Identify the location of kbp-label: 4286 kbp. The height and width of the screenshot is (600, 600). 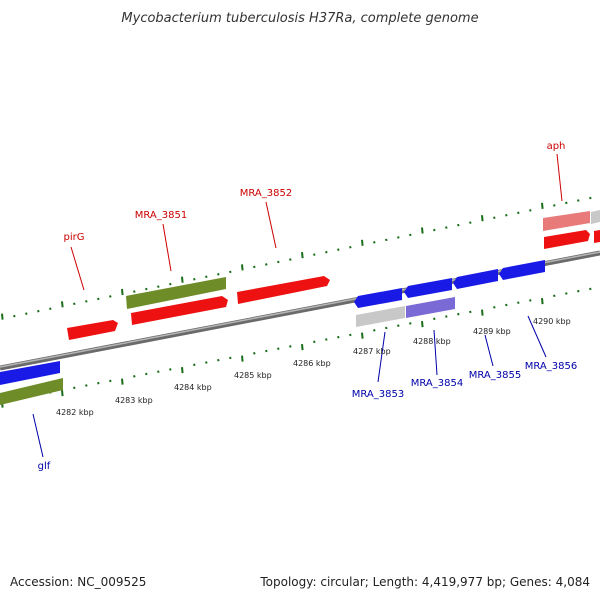
(312, 363).